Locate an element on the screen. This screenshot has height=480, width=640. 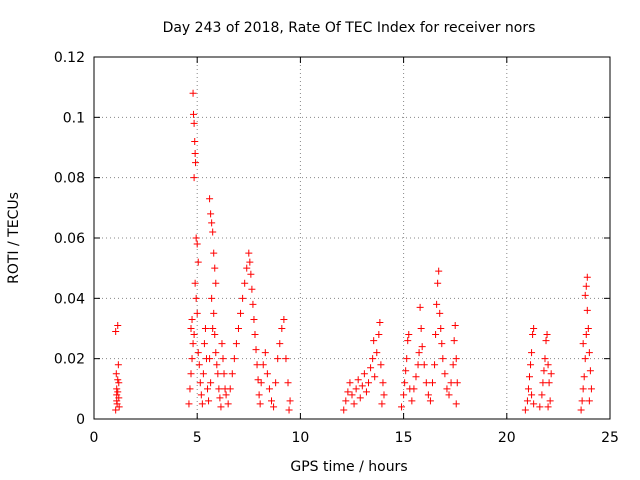
y-axis-label: ROTI / TECUs is located at coordinates (14, 238).